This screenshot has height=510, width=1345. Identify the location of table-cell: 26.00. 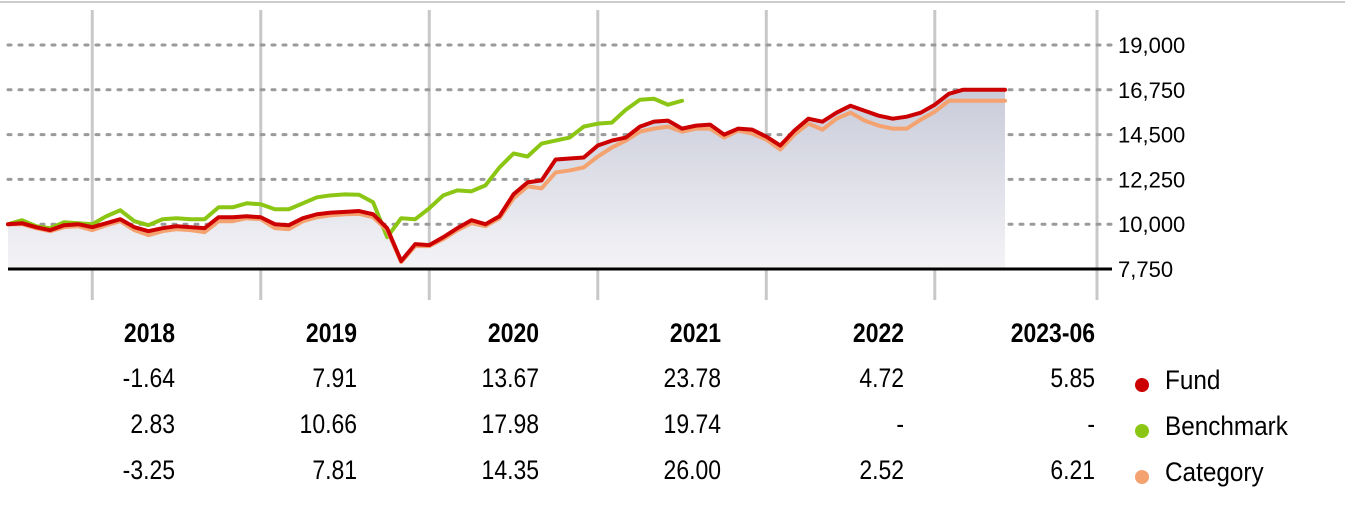
(692, 470).